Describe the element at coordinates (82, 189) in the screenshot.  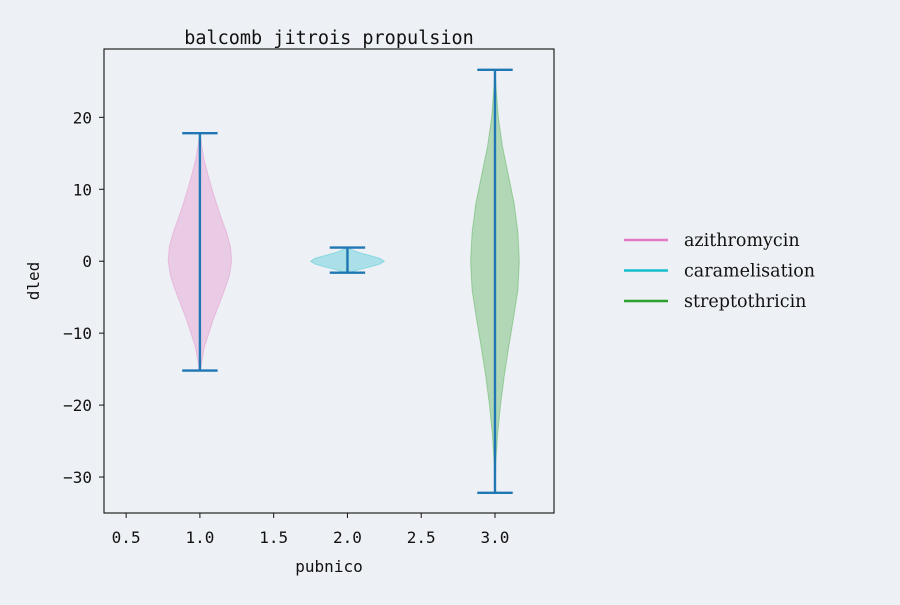
I see `y-tick-label: 10` at that location.